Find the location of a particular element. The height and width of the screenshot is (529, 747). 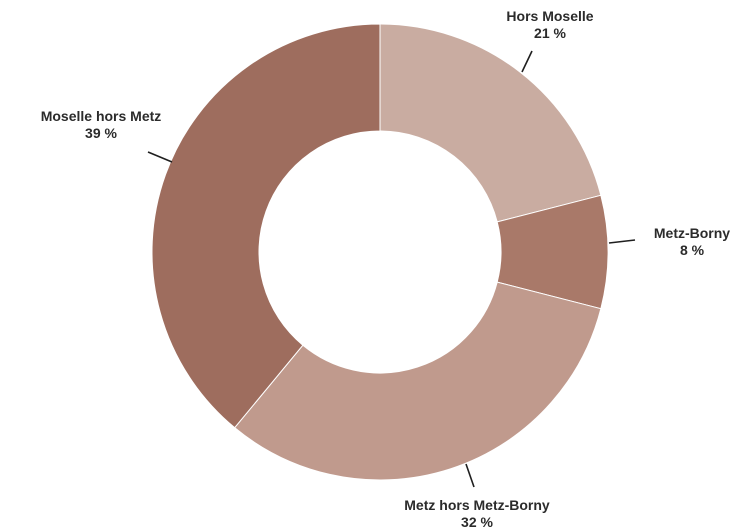

leader-line-moselle-hors-metz is located at coordinates (160, 157).